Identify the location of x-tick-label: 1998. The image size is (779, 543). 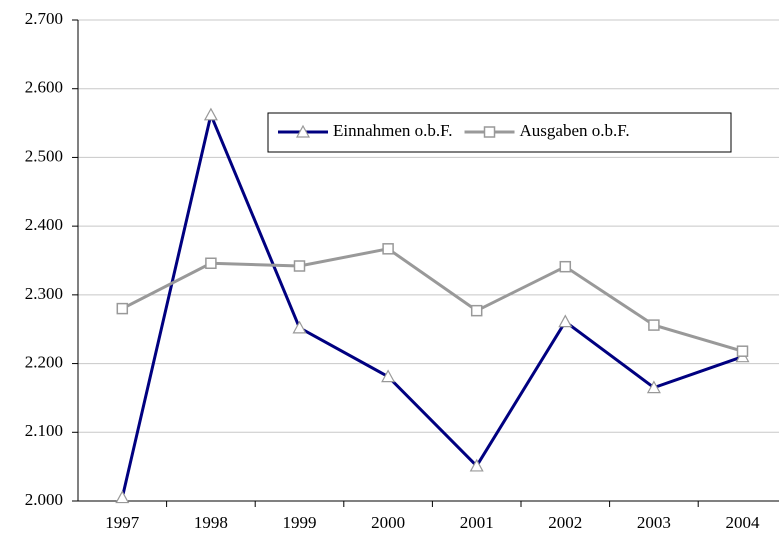
(211, 522).